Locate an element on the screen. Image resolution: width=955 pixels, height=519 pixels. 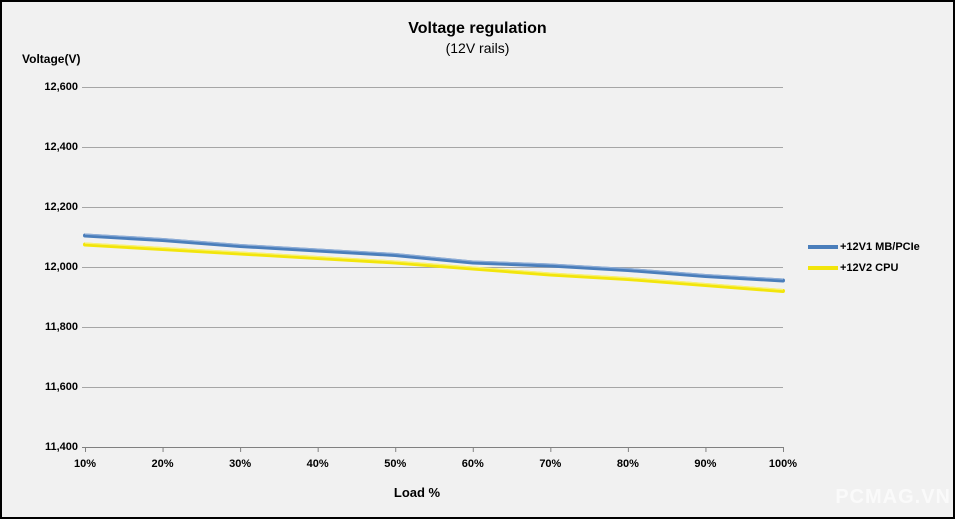
y-tick-label: 12,600 is located at coordinates (61, 87).